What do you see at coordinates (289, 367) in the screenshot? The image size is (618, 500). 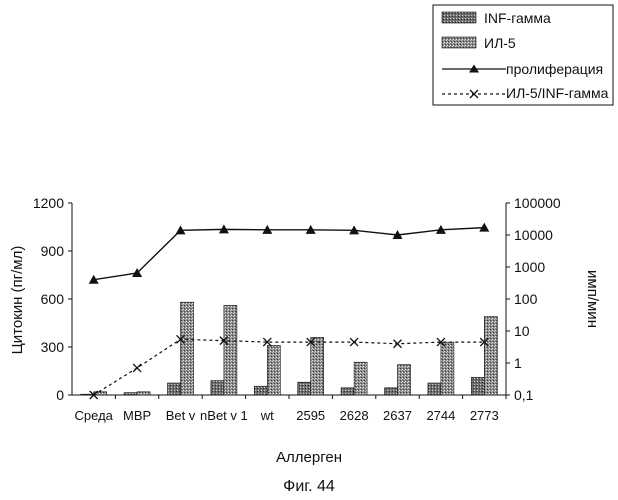 I see `line-ratio` at bounding box center [289, 367].